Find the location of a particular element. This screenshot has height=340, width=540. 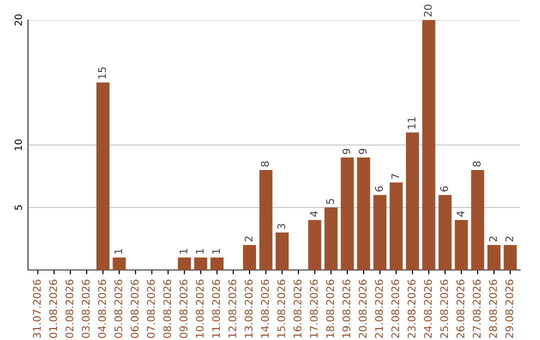

x-tick-label: 15.08.2026 is located at coordinates (281, 309).